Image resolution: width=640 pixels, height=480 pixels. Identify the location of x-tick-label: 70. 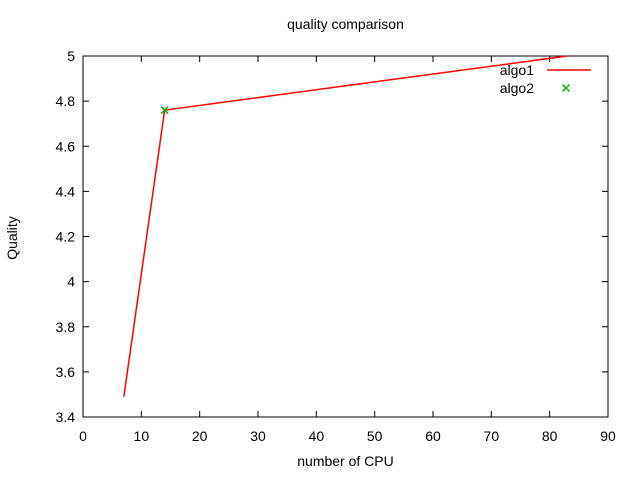
(492, 436).